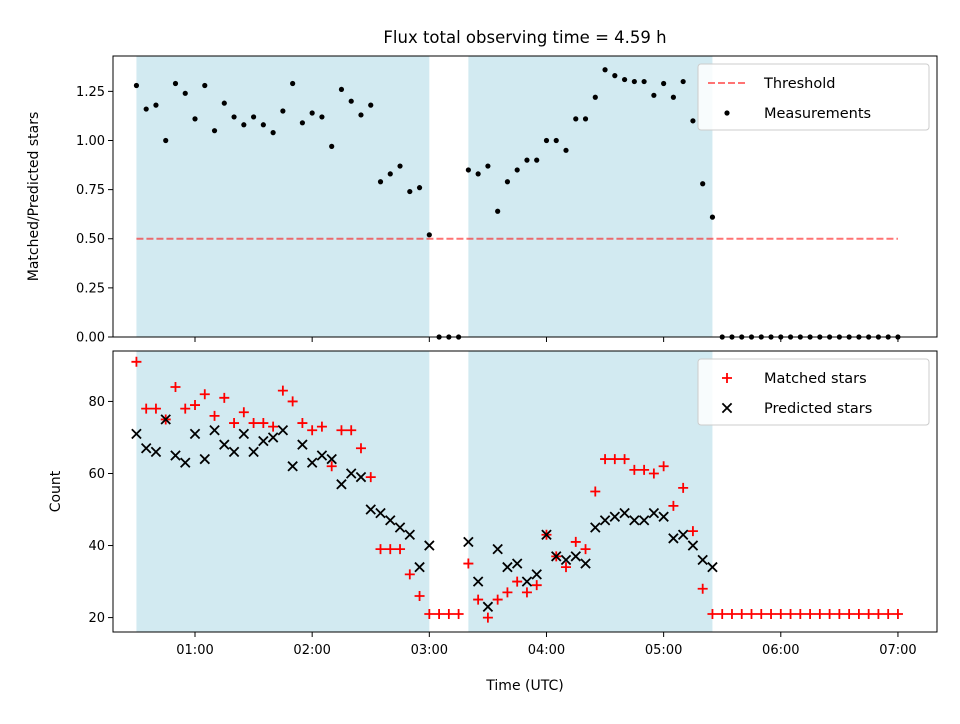 Image resolution: width=960 pixels, height=724 pixels. What do you see at coordinates (194, 650) in the screenshot?
I see `x-tick-label: 01:00` at bounding box center [194, 650].